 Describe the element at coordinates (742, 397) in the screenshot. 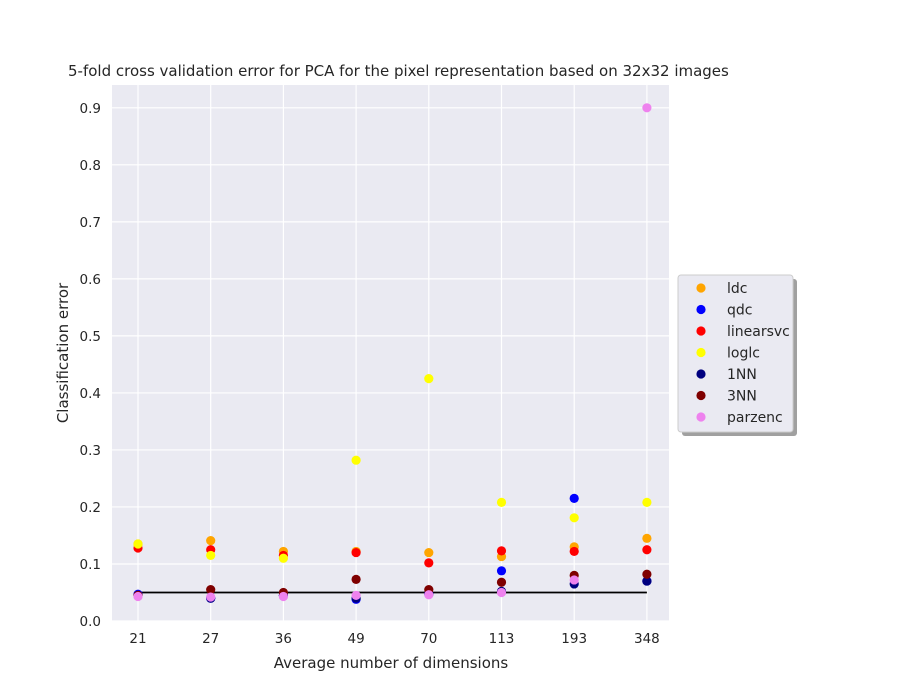

I see `legend-label-3NN: 3NN` at that location.